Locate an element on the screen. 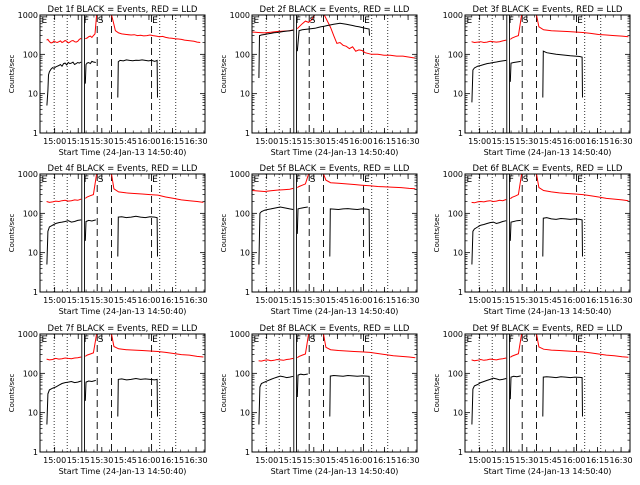  panel-title: Det 9f BLACK = Events, RED = LLD is located at coordinates (548, 329).